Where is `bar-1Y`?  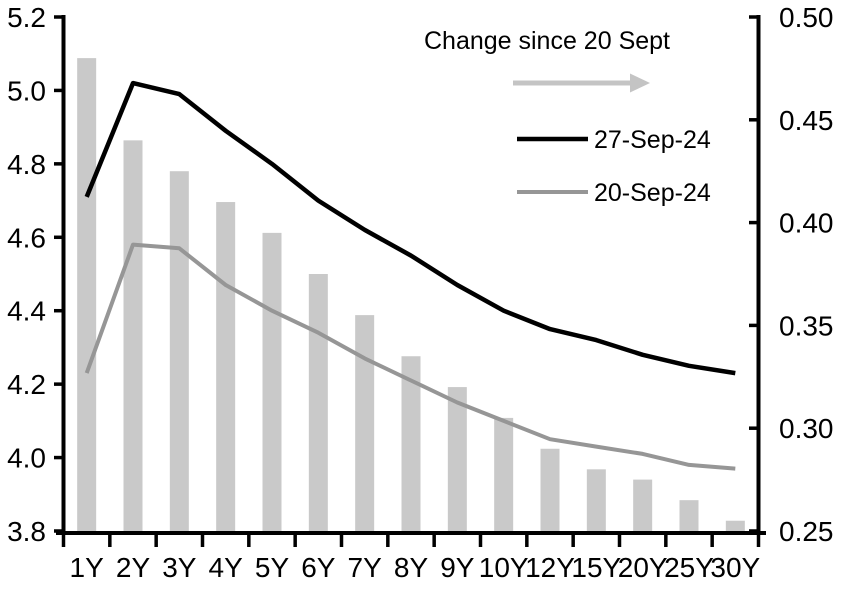 bar-1Y is located at coordinates (87, 296).